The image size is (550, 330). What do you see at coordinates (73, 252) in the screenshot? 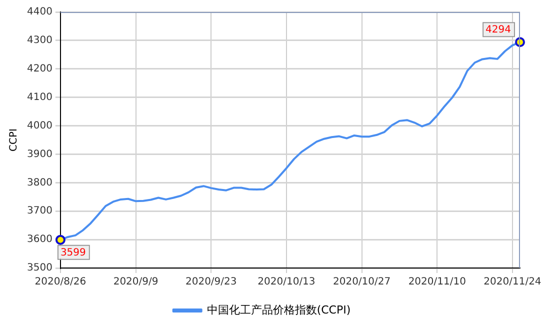
I see `data-label: 3599` at bounding box center [73, 252].